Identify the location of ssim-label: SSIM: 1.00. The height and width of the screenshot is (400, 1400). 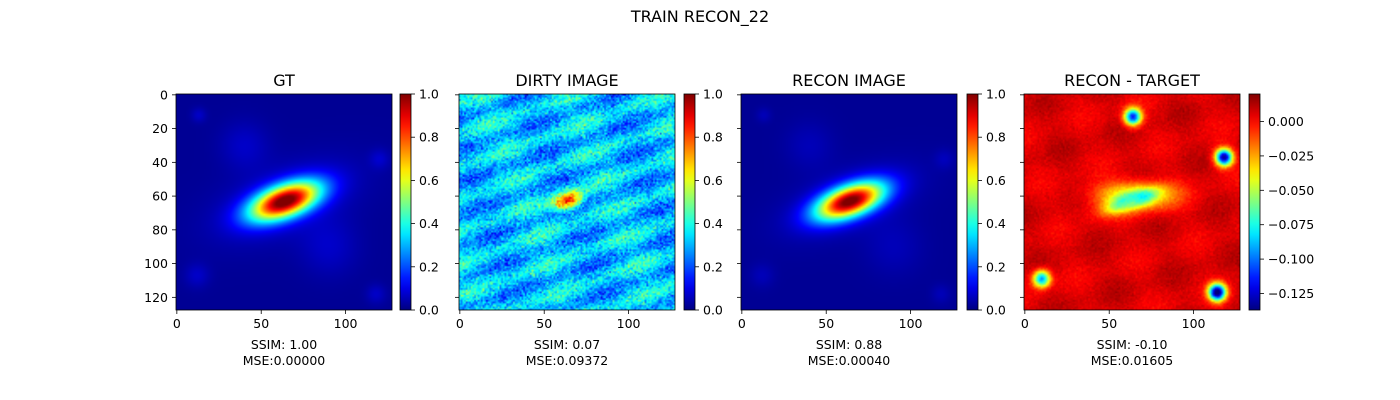
(284, 344).